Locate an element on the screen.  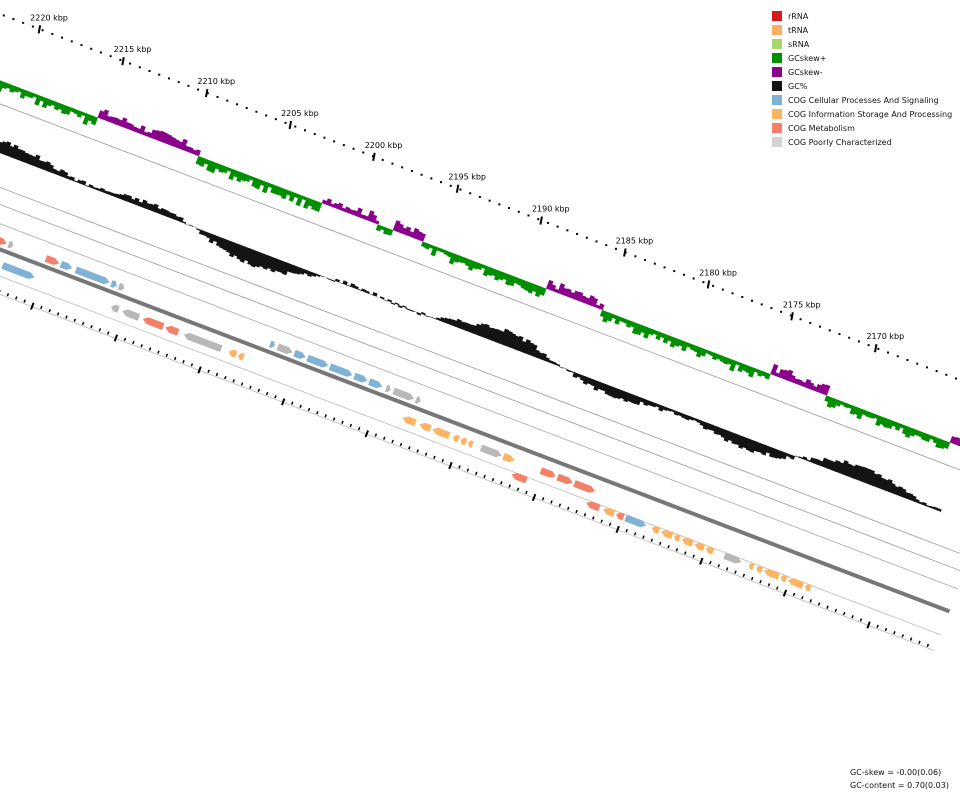
inner-major-tick is located at coordinates (199, 370).